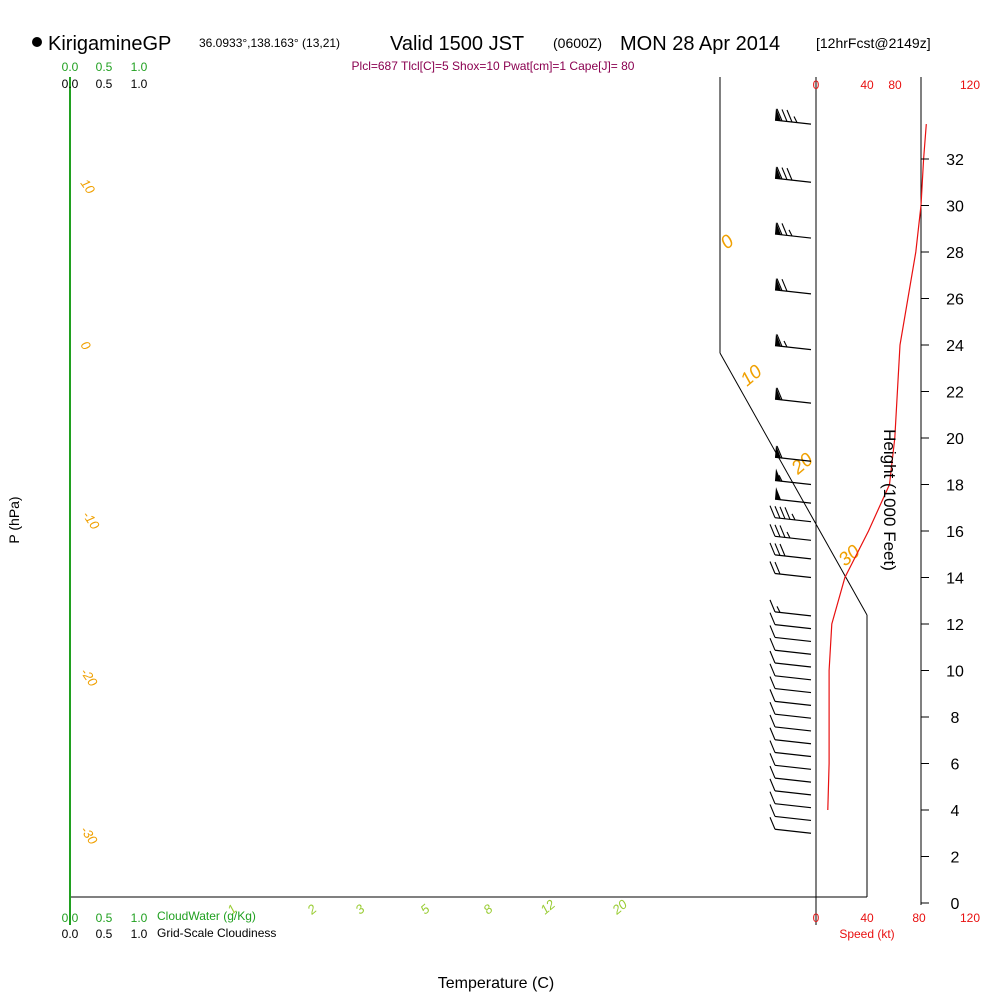 This screenshot has height=1000, width=1000. Describe the element at coordinates (496, 983) in the screenshot. I see `x-axis-label: Temperature (C)` at that location.